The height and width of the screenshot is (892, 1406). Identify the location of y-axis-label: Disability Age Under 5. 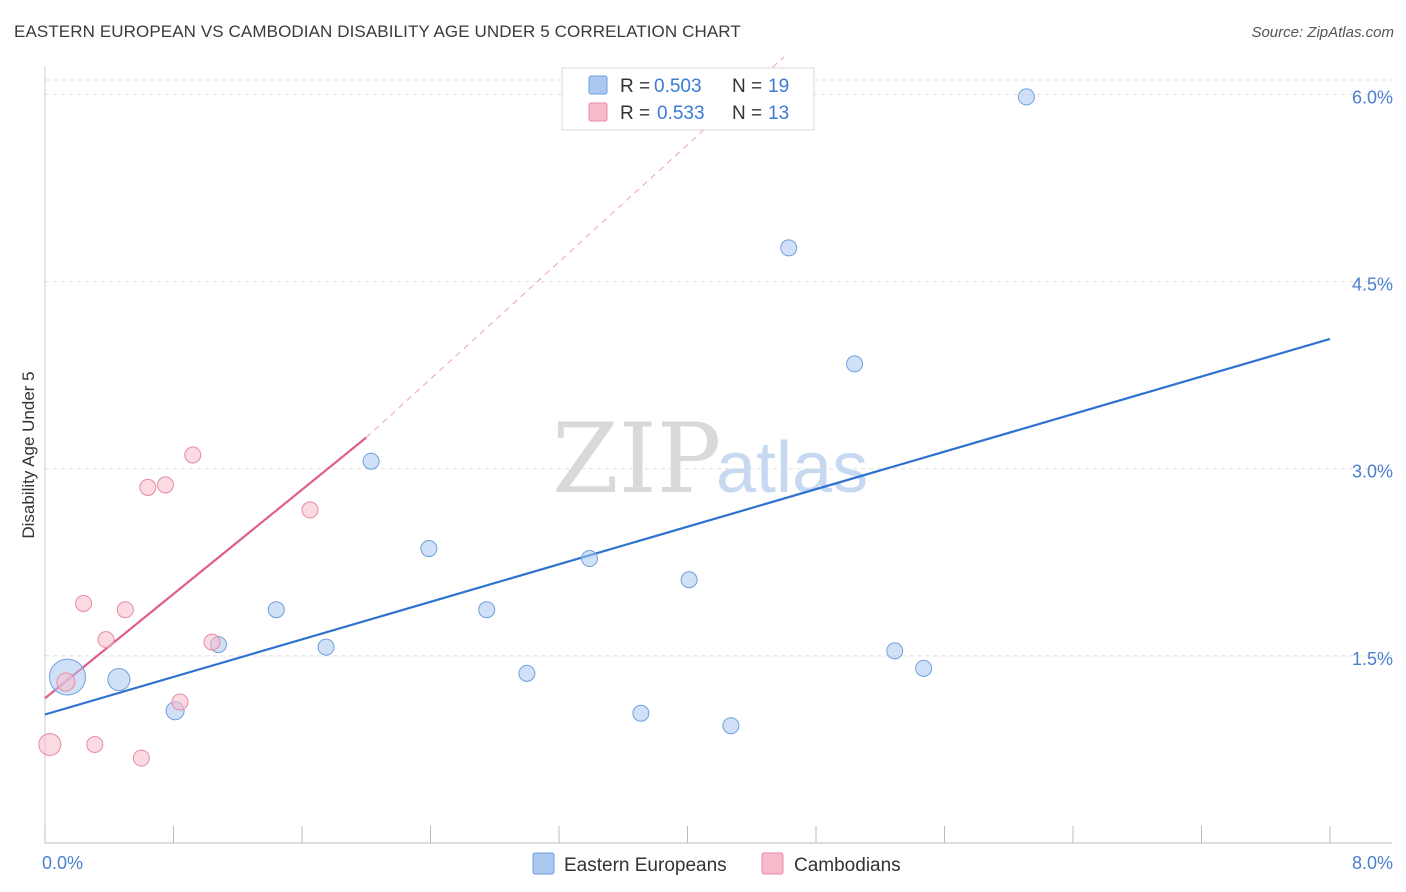
(28, 454).